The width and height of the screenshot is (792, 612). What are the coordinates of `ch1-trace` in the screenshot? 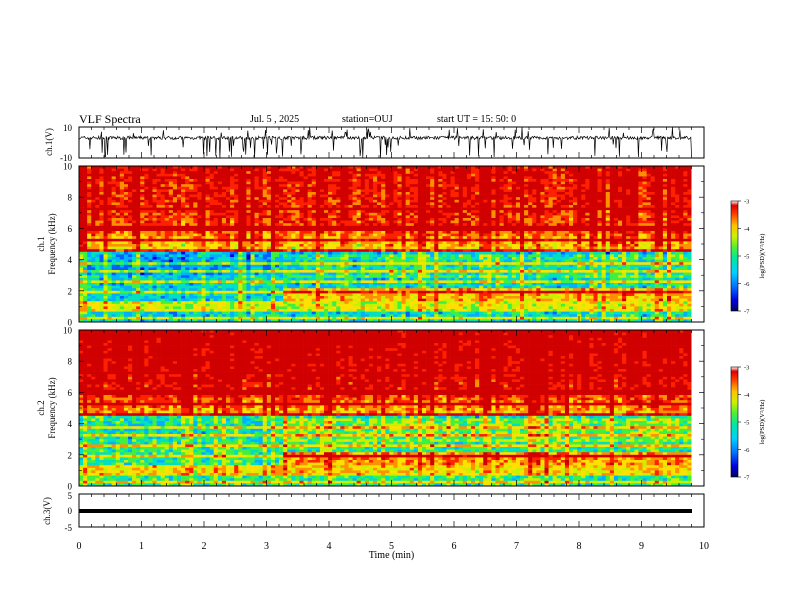 It's located at (385, 142).